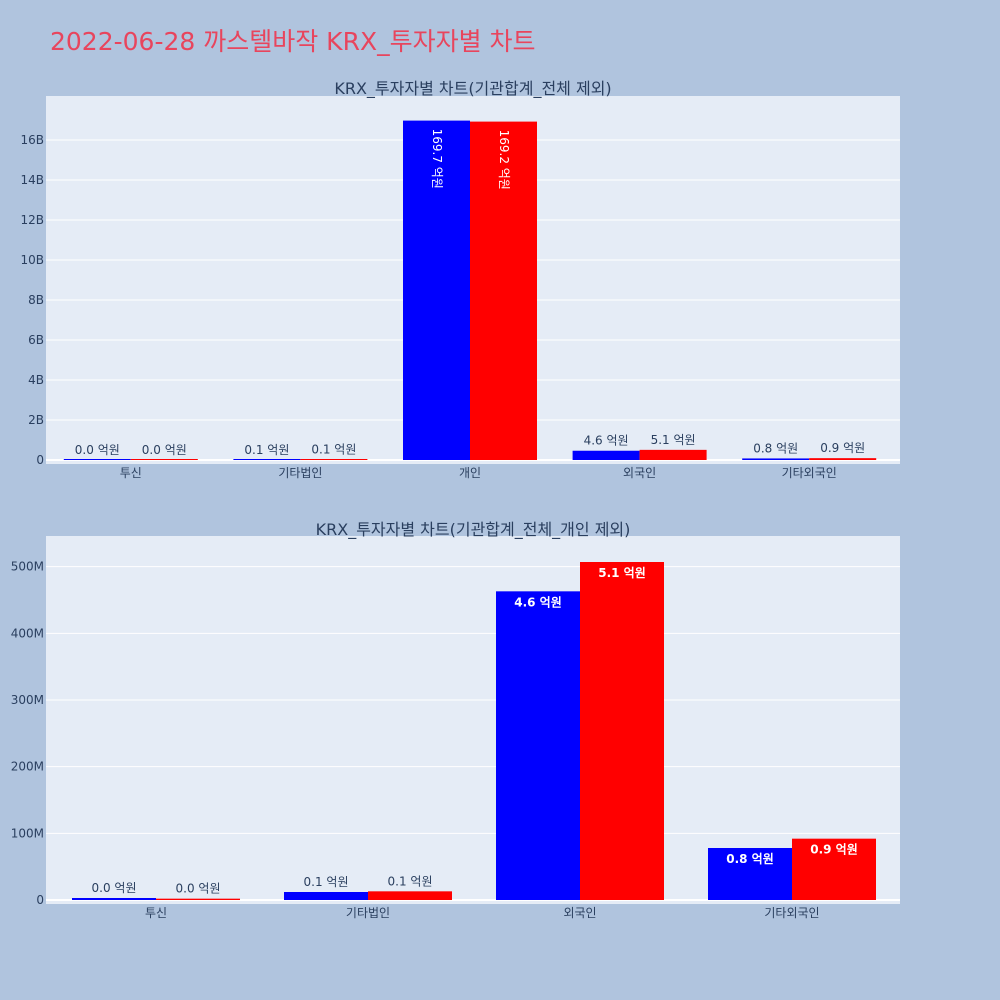 The width and height of the screenshot is (1000, 1000). Describe the element at coordinates (36, 300) in the screenshot. I see `y-tick-label: 8B` at that location.